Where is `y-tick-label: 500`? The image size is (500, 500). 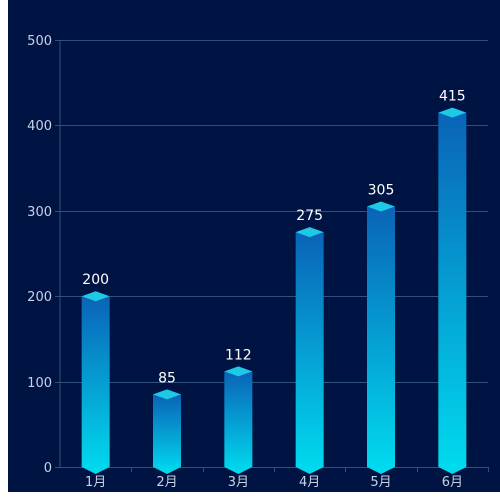
y-tick-label: 500 is located at coordinates (39, 41).